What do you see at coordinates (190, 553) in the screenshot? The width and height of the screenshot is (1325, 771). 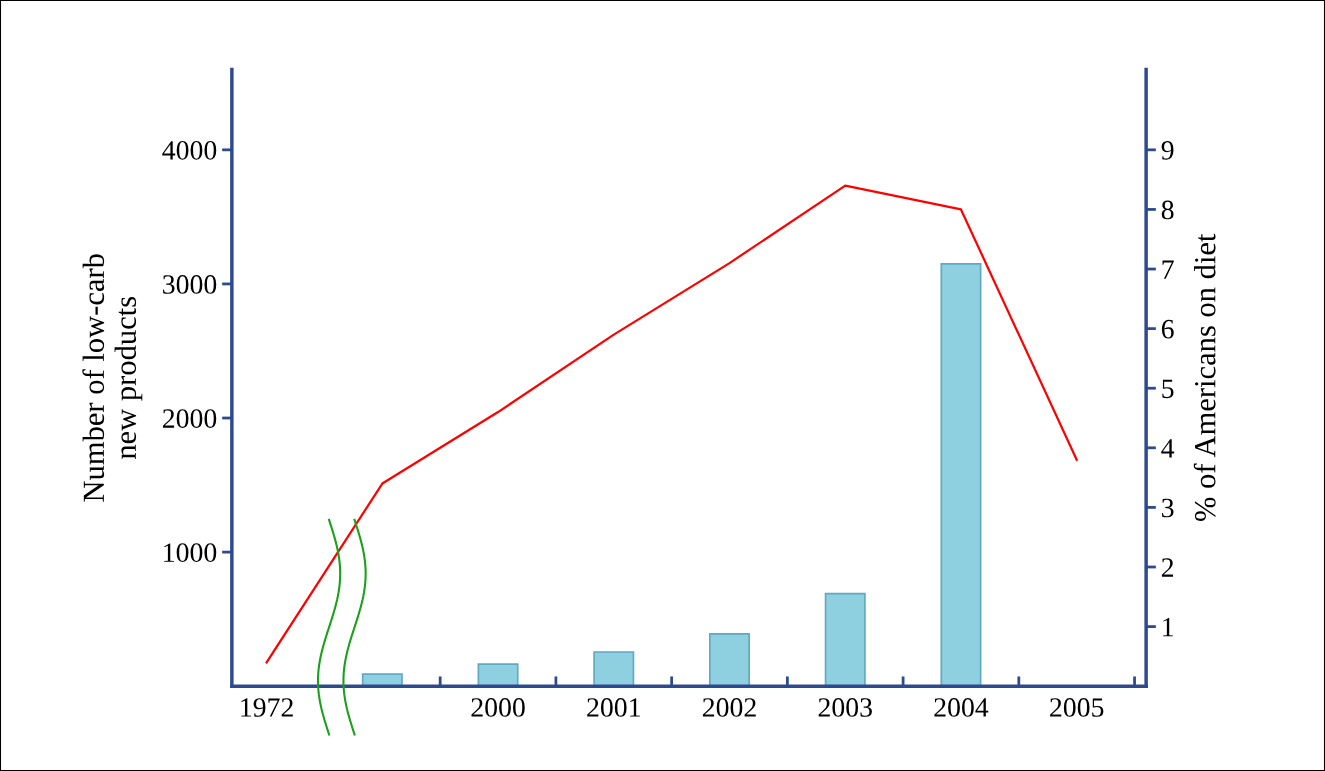 I see `y-tick-label: 1000` at bounding box center [190, 553].